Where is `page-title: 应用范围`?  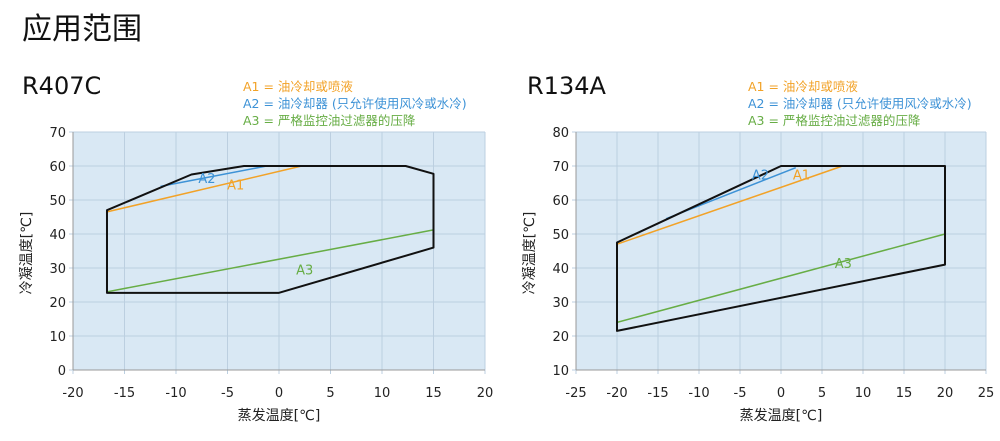 page-title: 应用范围 is located at coordinates (82, 29).